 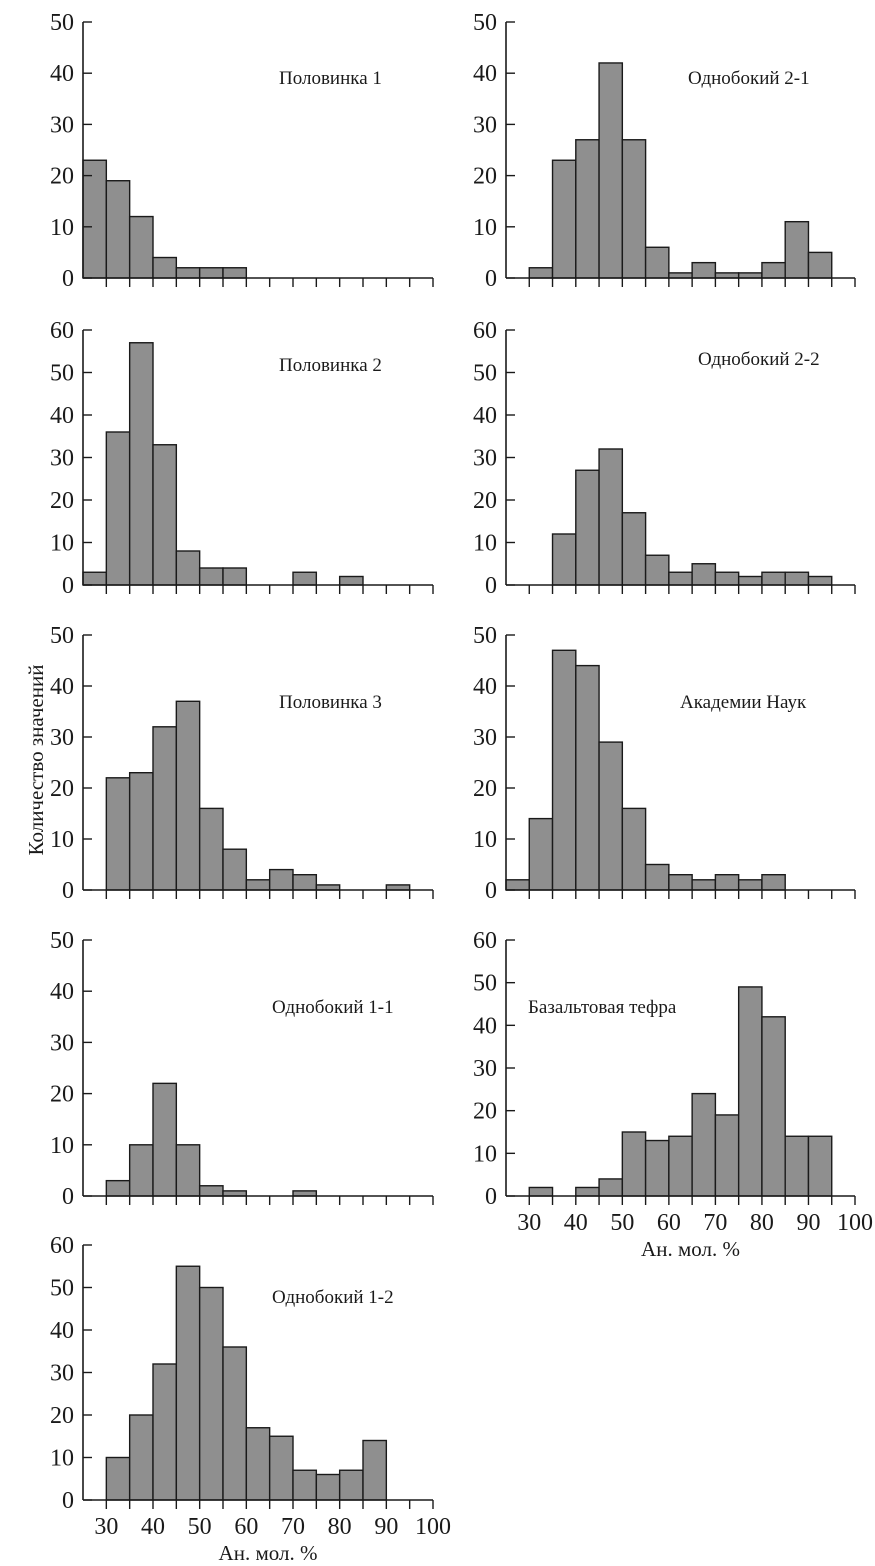 What do you see at coordinates (242, 1069) in the screenshot?
I see `histogram-panel: 0 10 20 30 40 50 Однобокий 1-1` at bounding box center [242, 1069].